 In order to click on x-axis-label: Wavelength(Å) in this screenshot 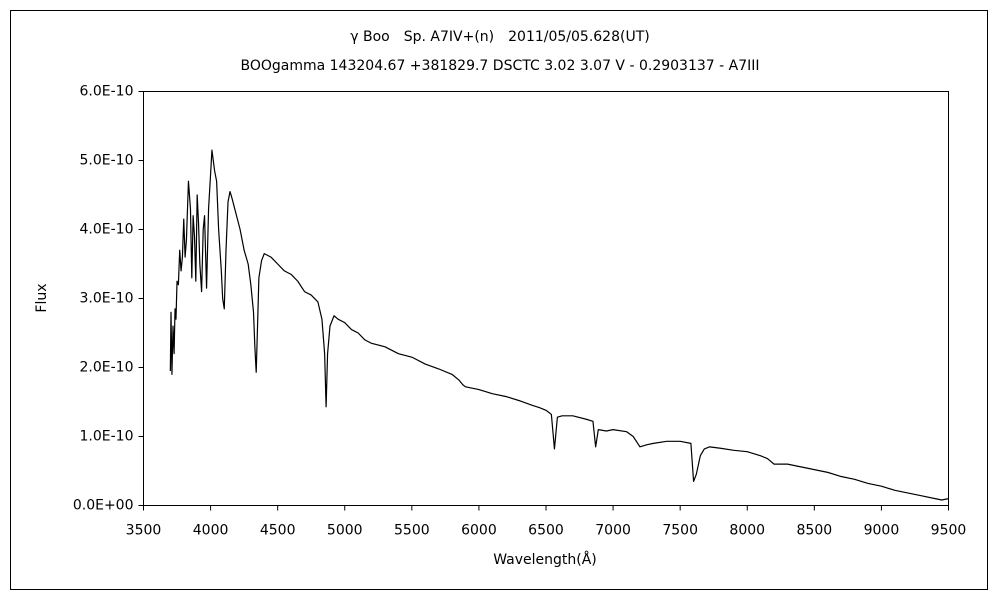, I will do `click(545, 559)`.